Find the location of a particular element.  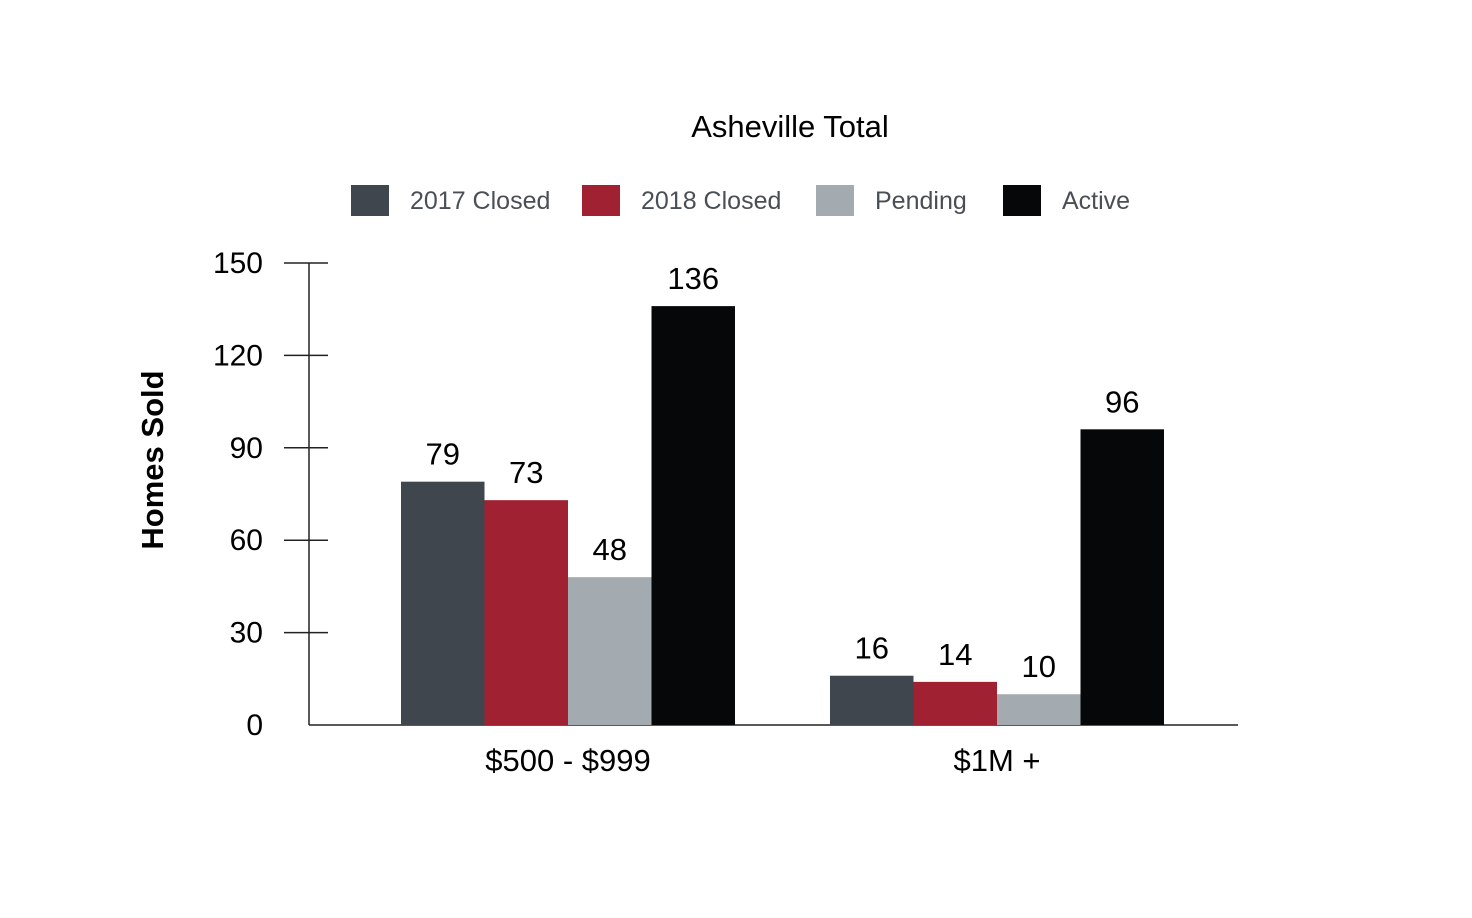

legend-label-2018-closed: 2018 Closed is located at coordinates (711, 201).